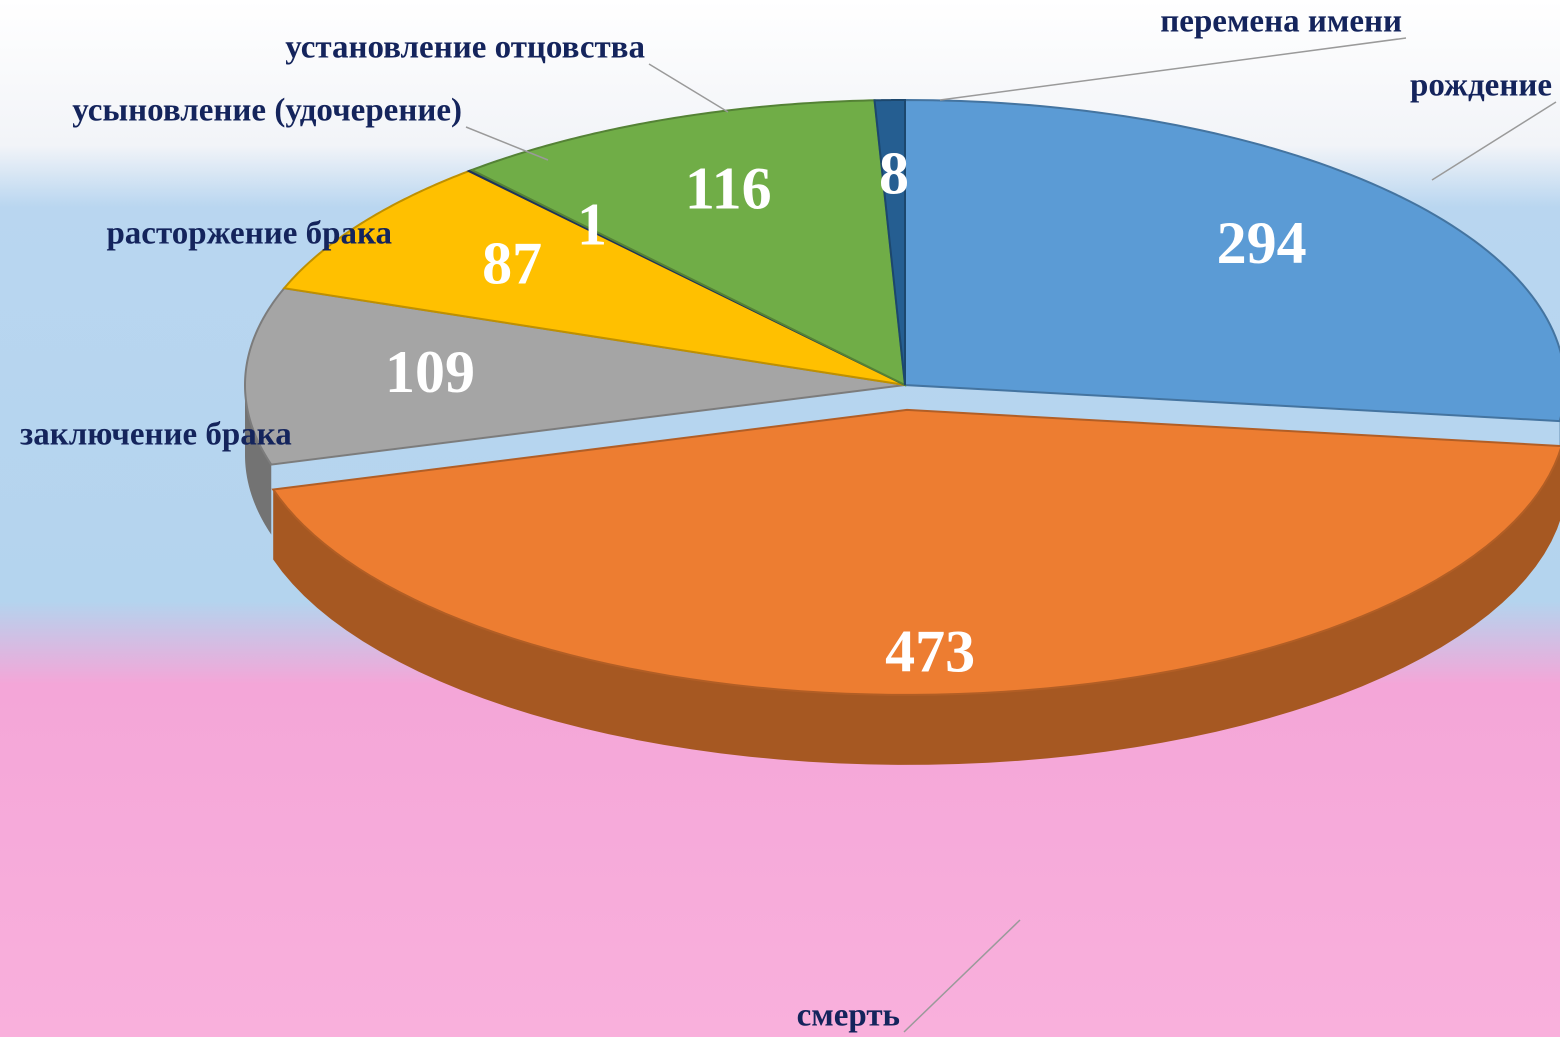 This screenshot has width=1560, height=1037. What do you see at coordinates (512, 263) in the screenshot?
I see `data-label: 87` at bounding box center [512, 263].